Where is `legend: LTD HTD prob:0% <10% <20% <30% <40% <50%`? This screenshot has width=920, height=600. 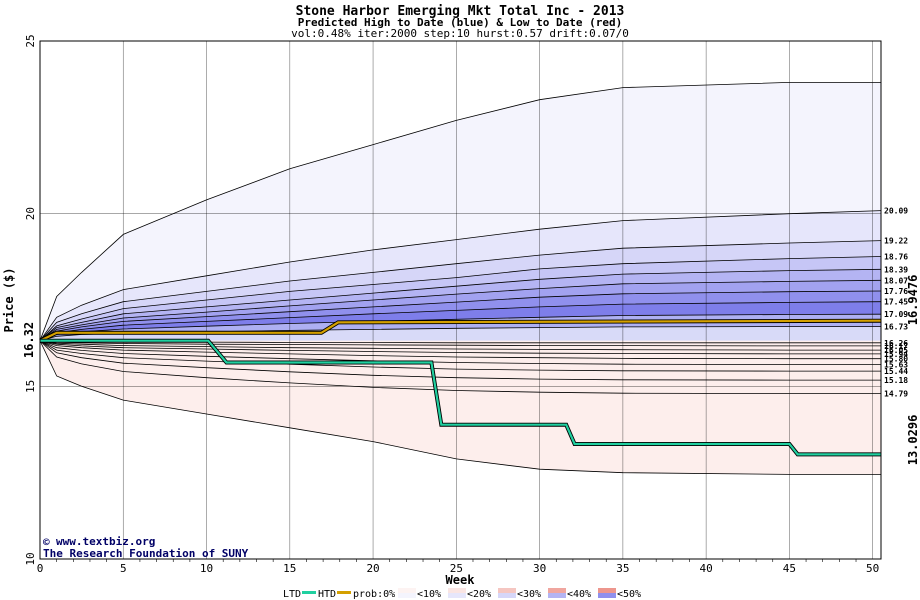
legend: LTD HTD prob:0% <10% <20% <30% <40% <50% is located at coordinates (462, 594).